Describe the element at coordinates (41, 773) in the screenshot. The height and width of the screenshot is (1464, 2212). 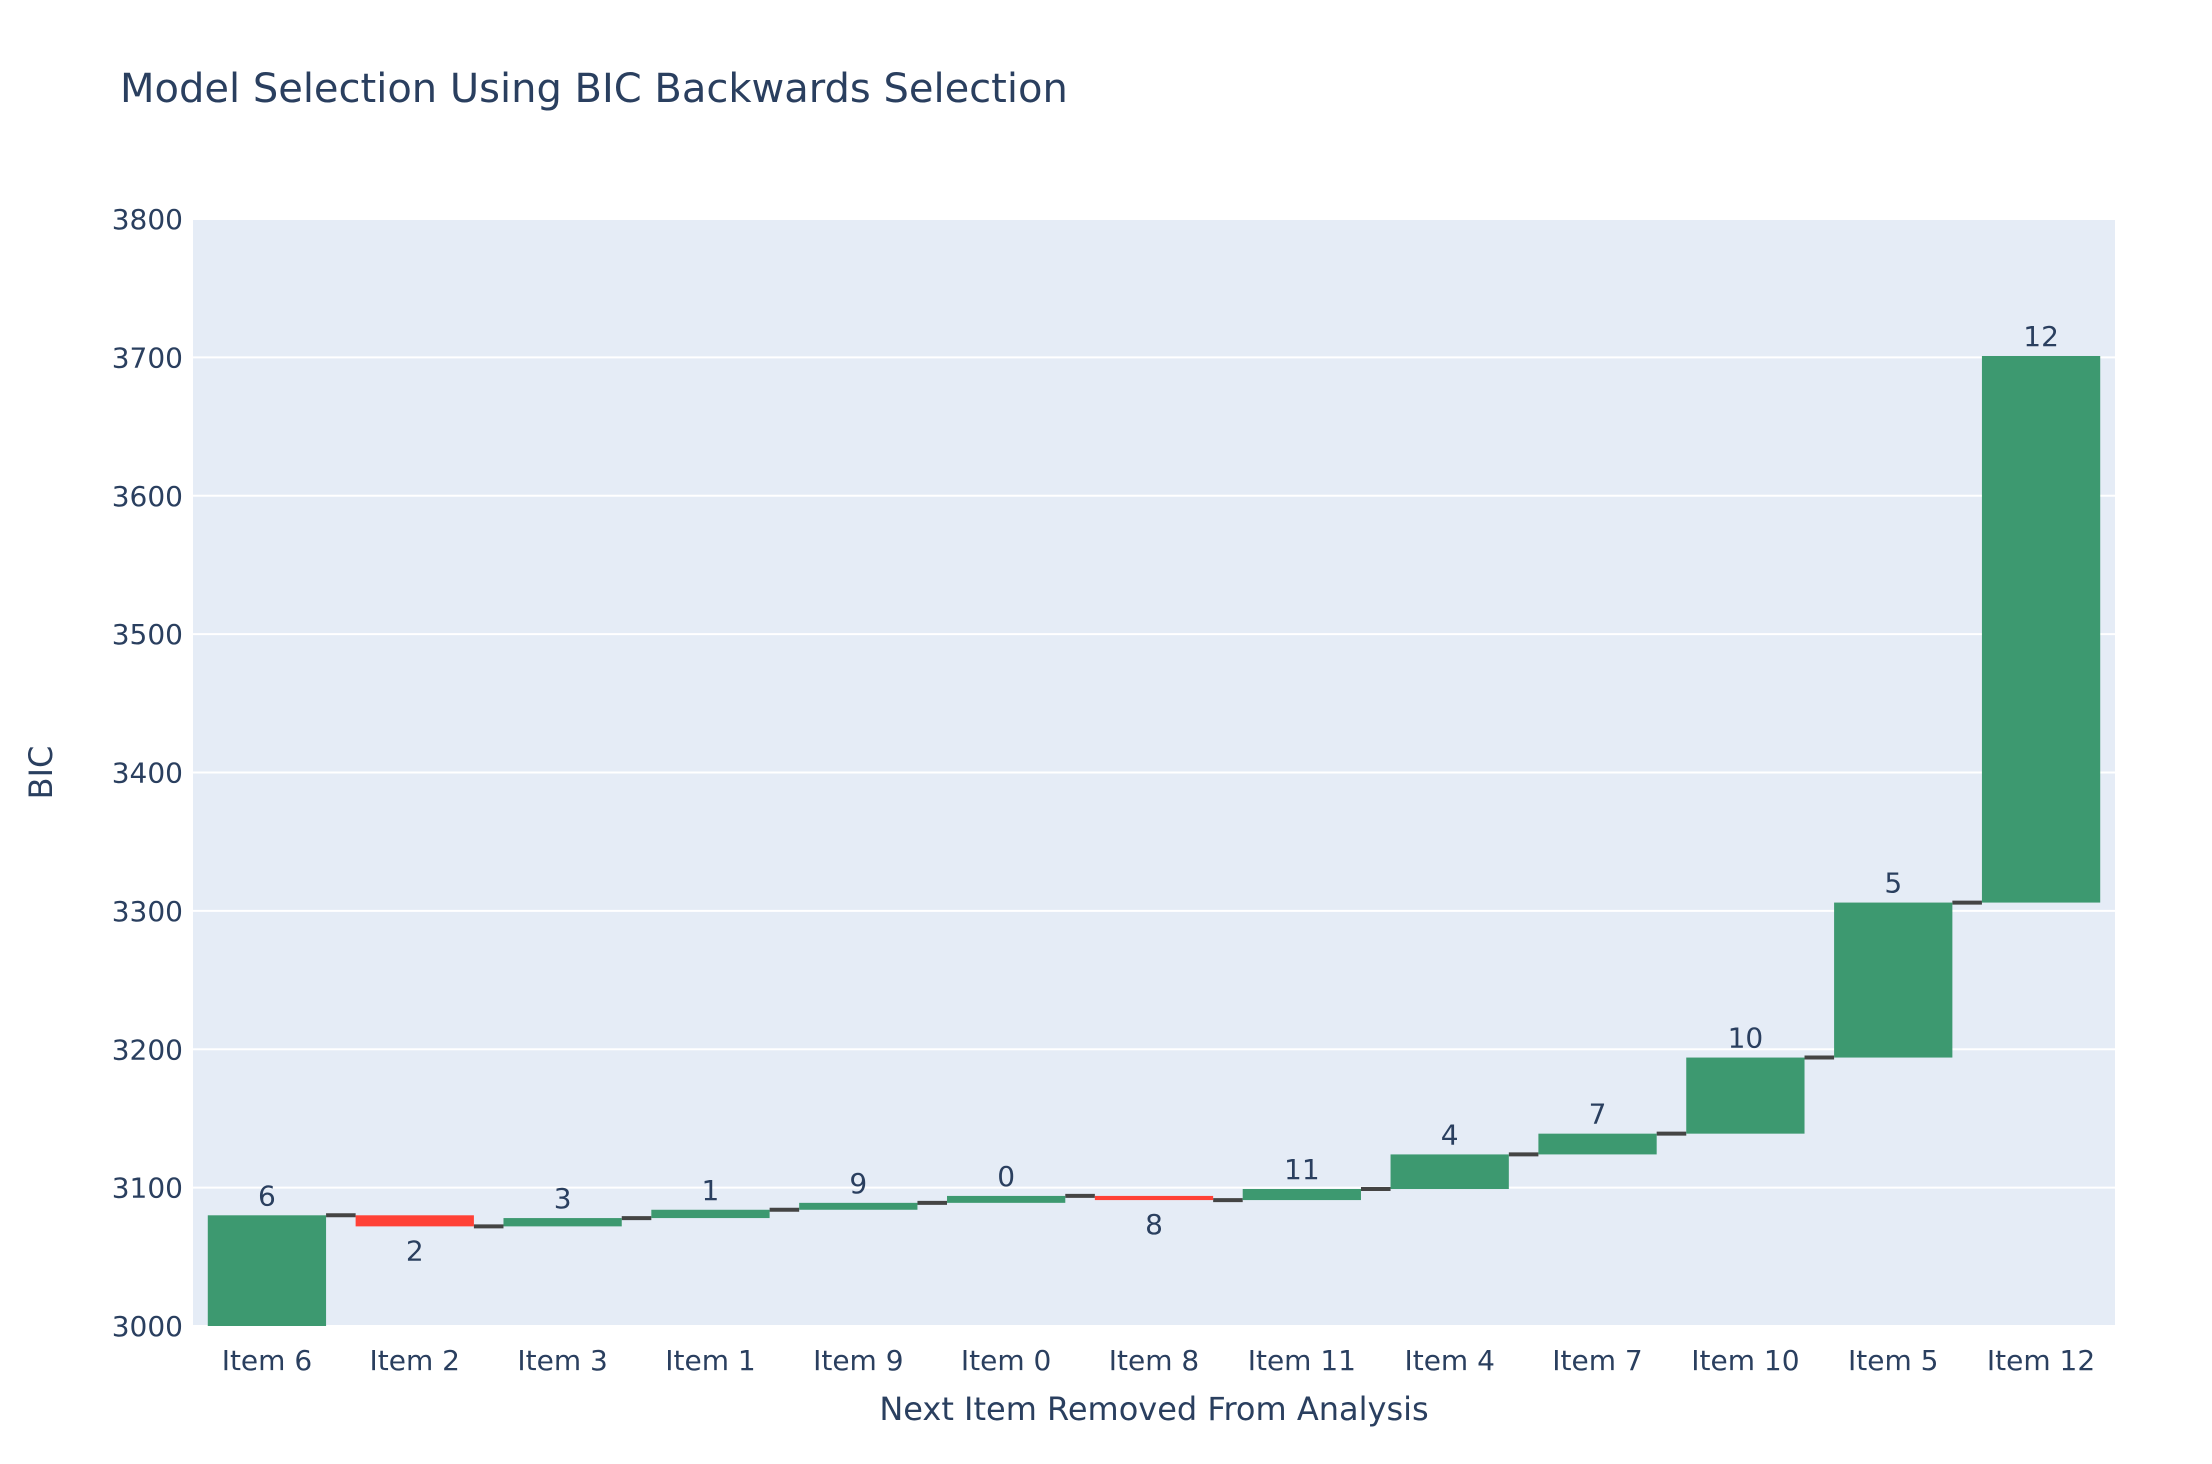
I see `y-axis-title: BIC` at that location.